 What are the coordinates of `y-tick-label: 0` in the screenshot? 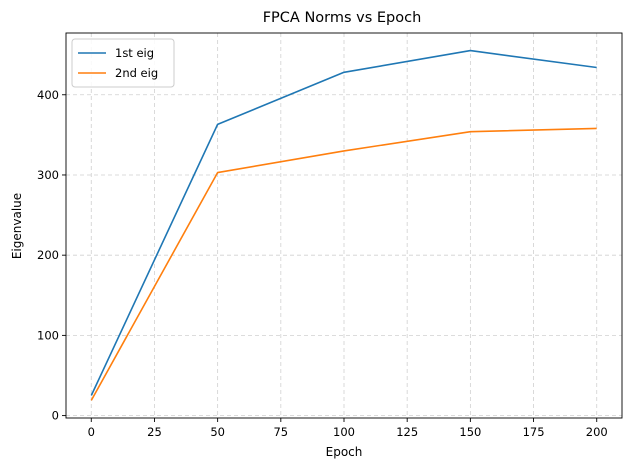 It's located at (55, 416).